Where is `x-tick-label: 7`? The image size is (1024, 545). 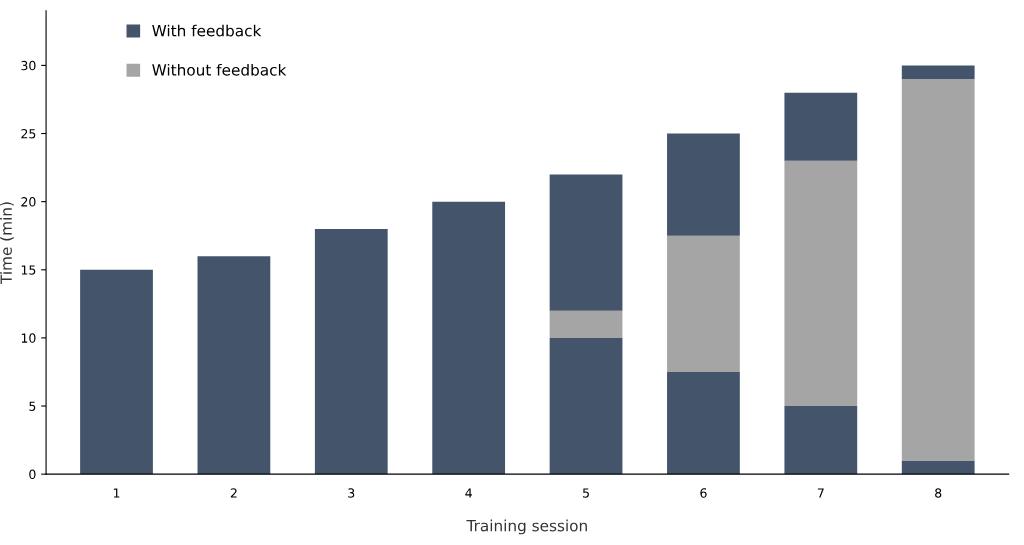
x-tick-label: 7 is located at coordinates (820, 493).